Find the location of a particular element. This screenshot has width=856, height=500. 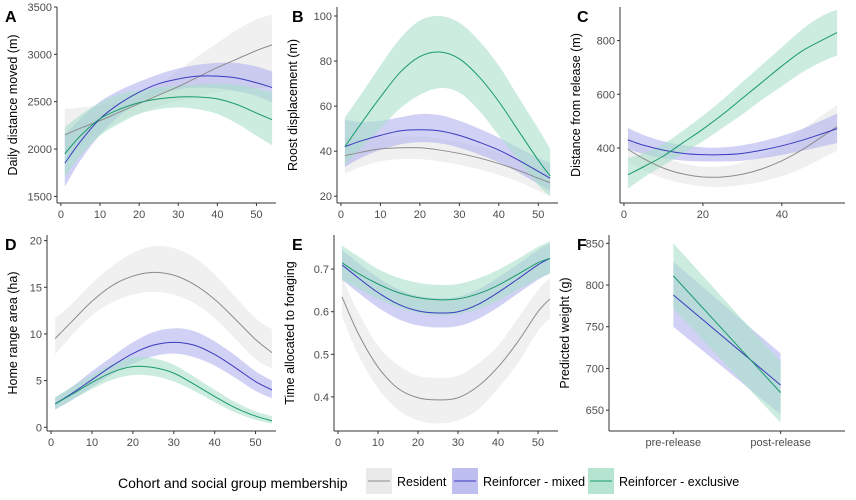

panel-d: D 0 5 10 15 20 0 10 20 30 40 50 Home range area (ha) is located at coordinates (140, 342).